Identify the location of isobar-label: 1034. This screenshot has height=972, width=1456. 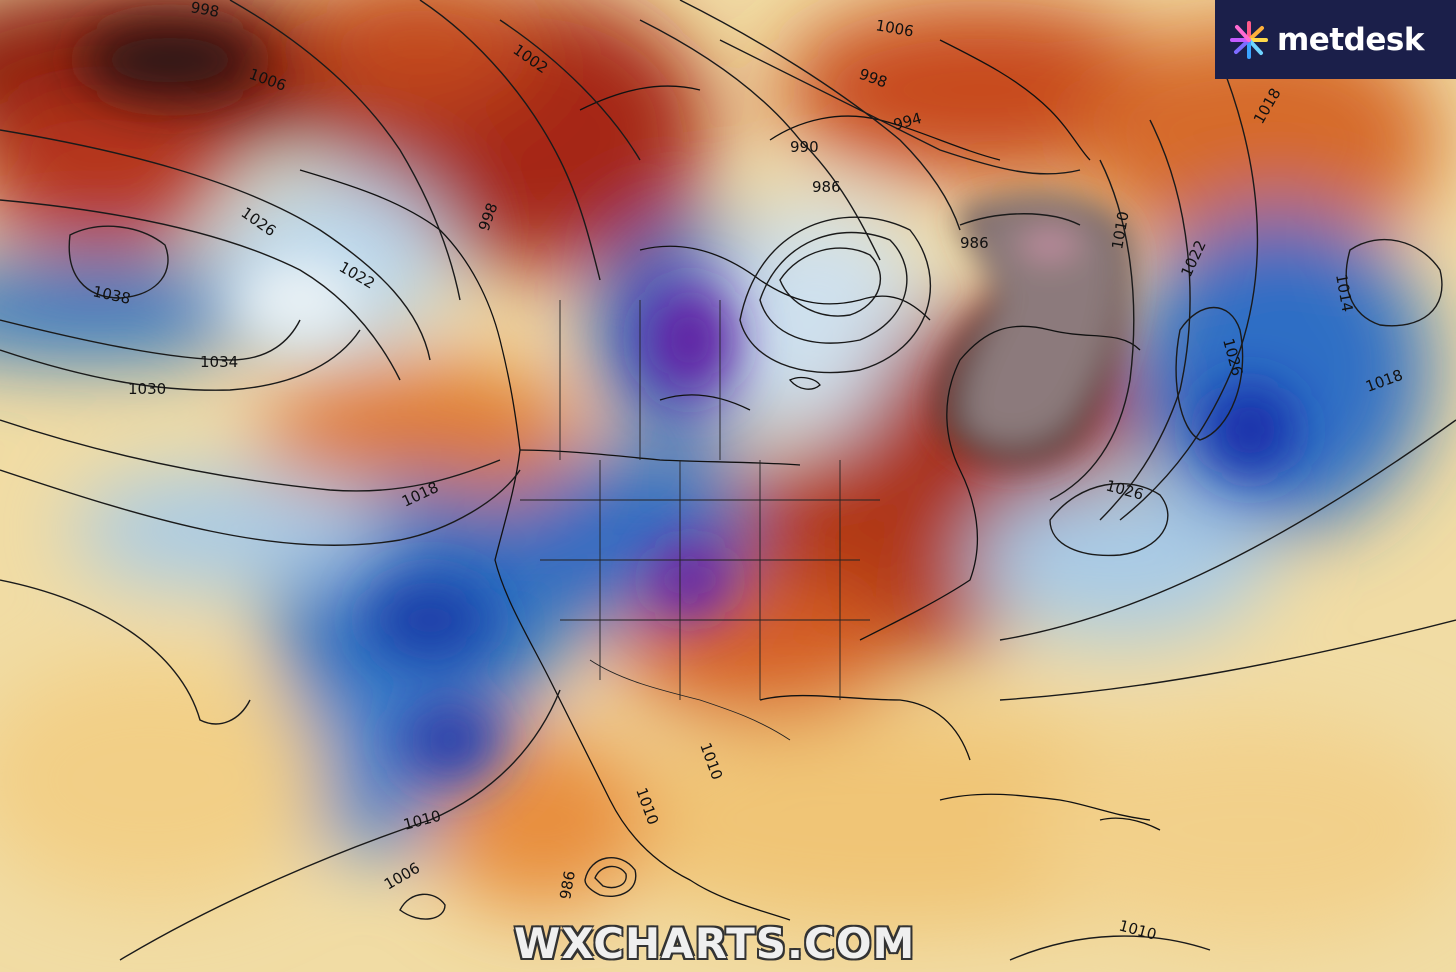
(219, 362).